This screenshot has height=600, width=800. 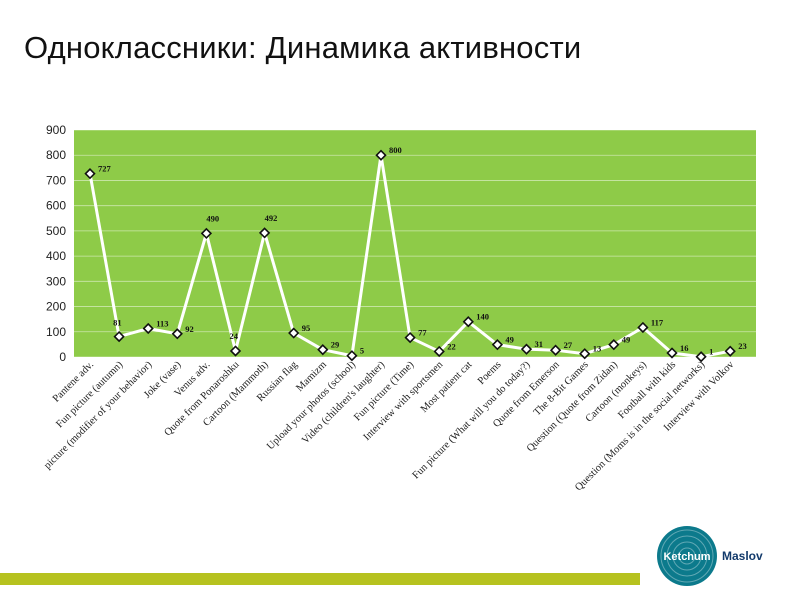 What do you see at coordinates (335, 345) in the screenshot?
I see `data-label: 29` at bounding box center [335, 345].